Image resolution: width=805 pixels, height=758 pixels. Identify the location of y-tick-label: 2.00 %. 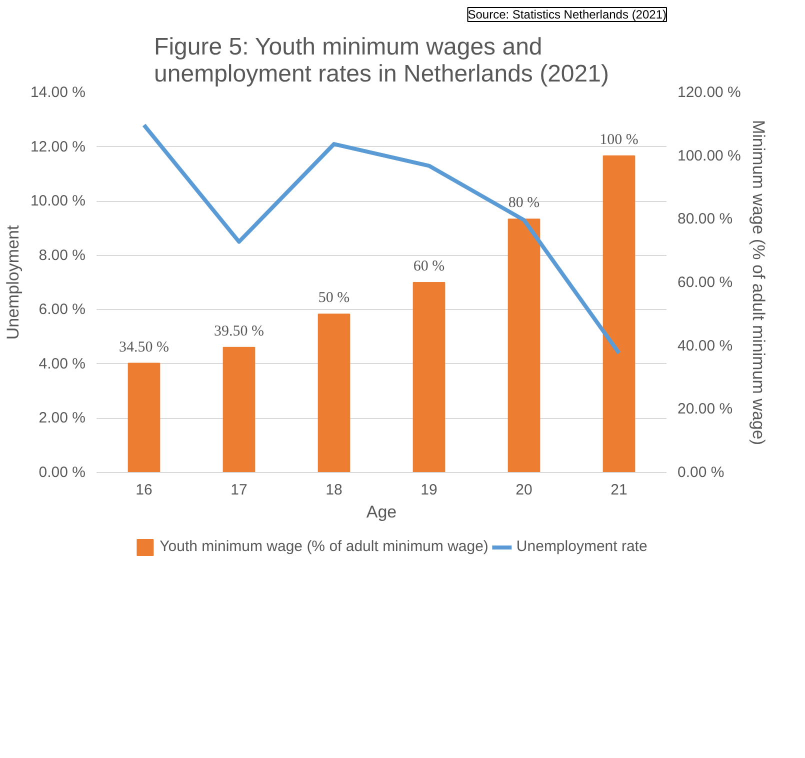
(62, 418).